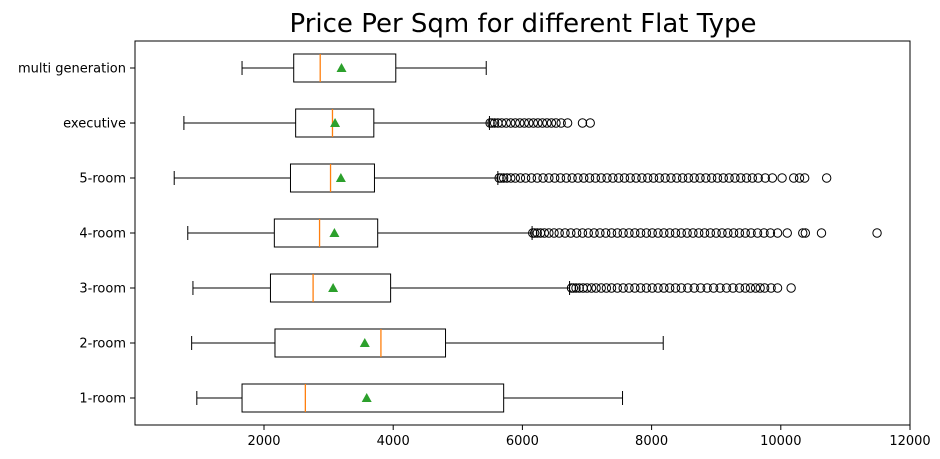 Image resolution: width=940 pixels, height=459 pixels. What do you see at coordinates (102, 289) in the screenshot?
I see `y-tick-label: 3-room` at bounding box center [102, 289].